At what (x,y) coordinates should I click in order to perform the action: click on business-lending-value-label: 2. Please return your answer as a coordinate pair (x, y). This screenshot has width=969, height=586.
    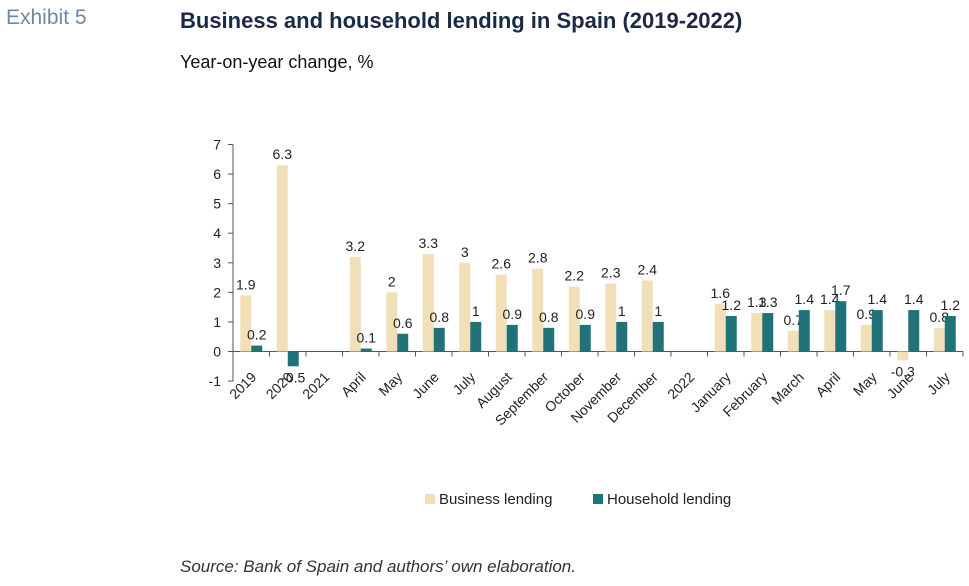
    Looking at the image, I should click on (392, 281).